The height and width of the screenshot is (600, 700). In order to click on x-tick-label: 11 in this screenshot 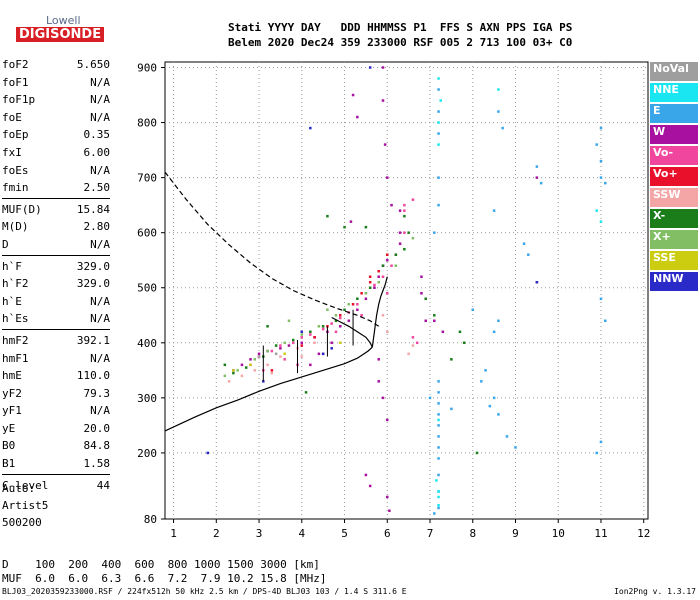, I will do `click(600, 533)`.